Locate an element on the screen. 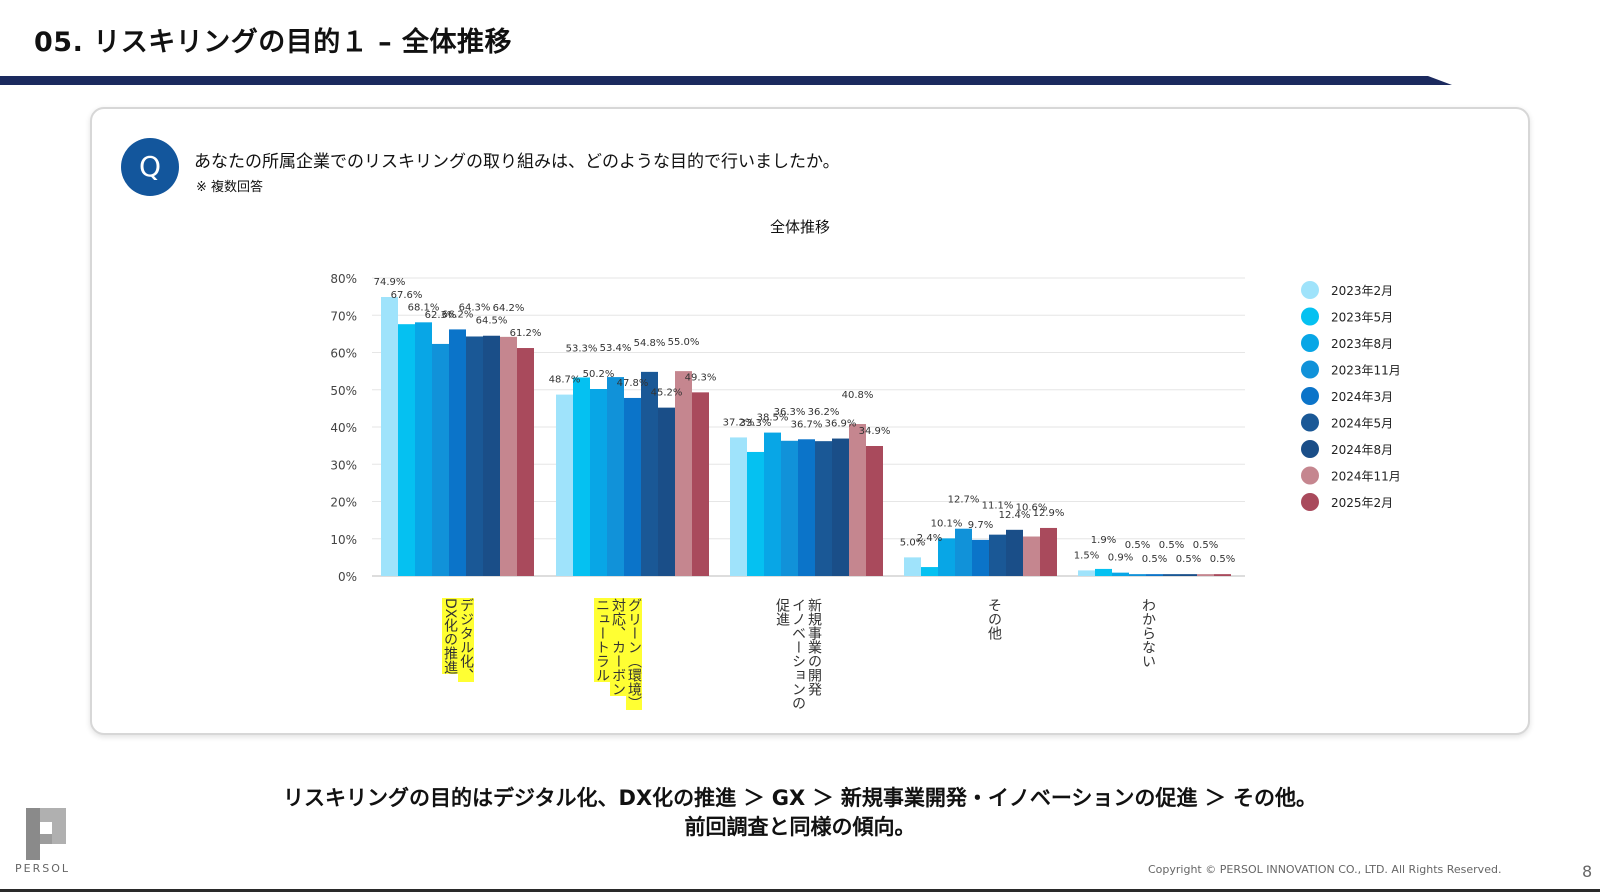  data-label: 48.7% is located at coordinates (565, 380).